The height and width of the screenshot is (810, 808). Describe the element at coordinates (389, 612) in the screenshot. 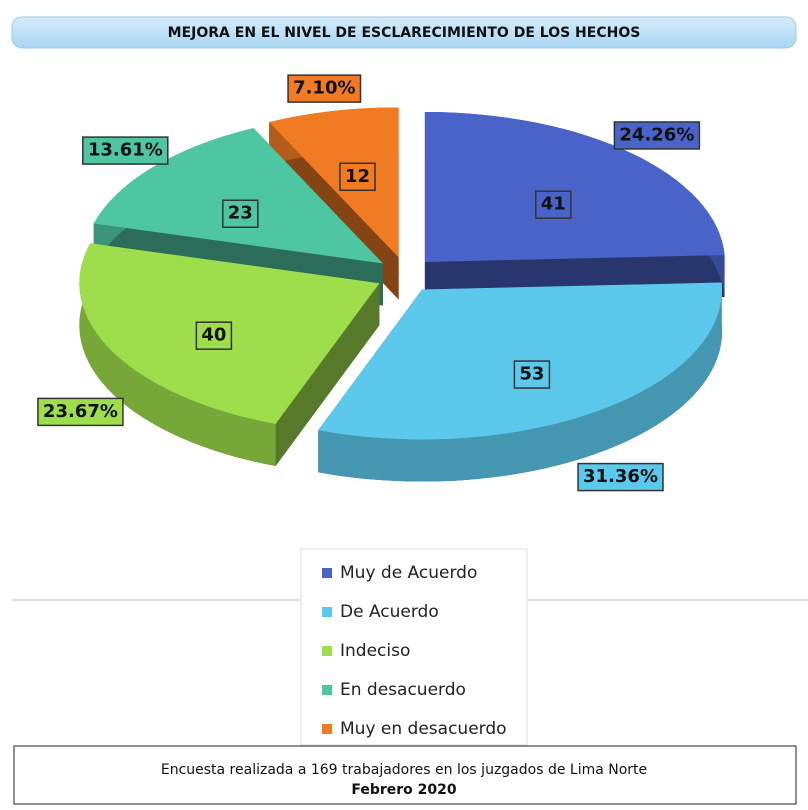

I see `legend-label: De Acuerdo` at that location.